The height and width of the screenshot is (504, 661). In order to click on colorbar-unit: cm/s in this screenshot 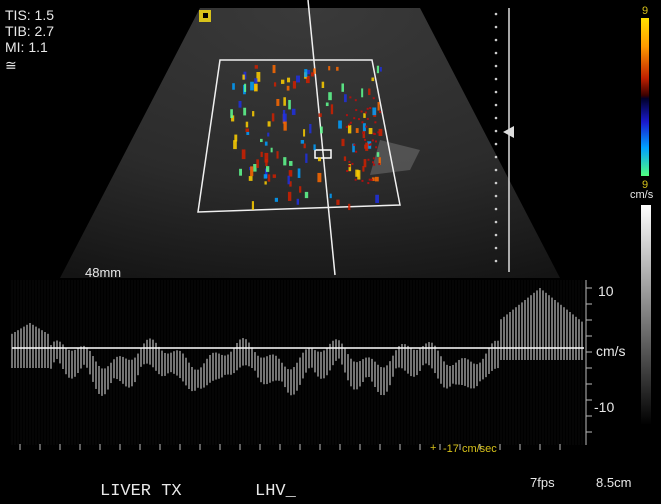, I will do `click(642, 195)`.